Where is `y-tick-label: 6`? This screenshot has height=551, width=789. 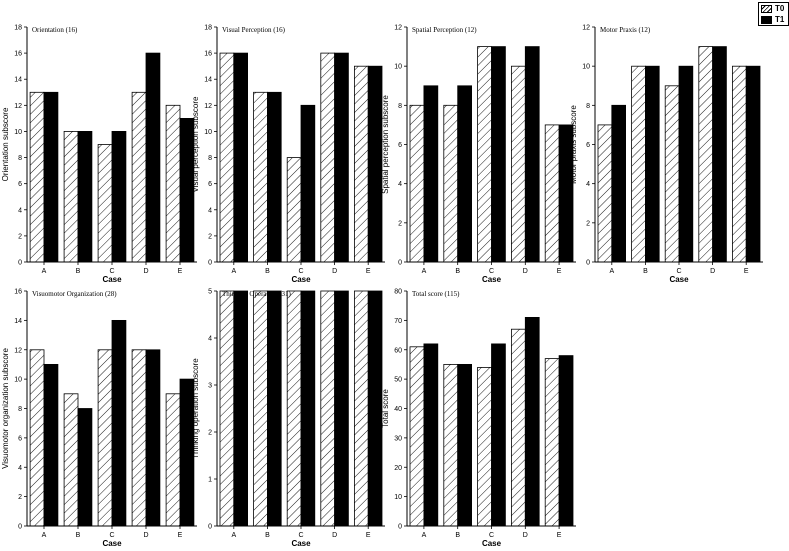
y-tick-label: 6 is located at coordinates (400, 145).